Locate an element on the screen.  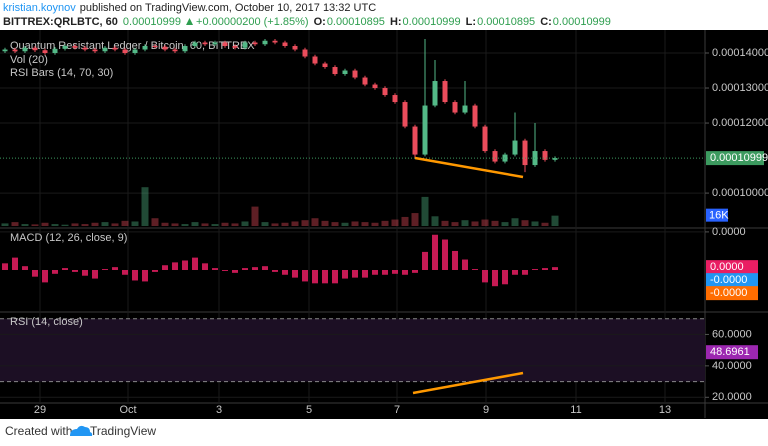
price-change: +0.00000200 (+1.85%) is located at coordinates (252, 22).